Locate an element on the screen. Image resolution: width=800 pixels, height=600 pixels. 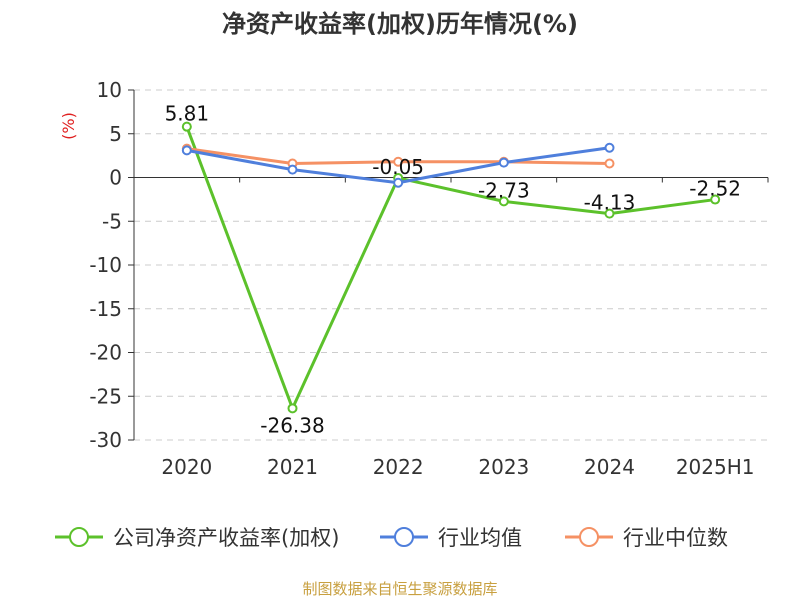
data-source-note: 制图数据来自恒生聚源数据库 is located at coordinates (399, 589).